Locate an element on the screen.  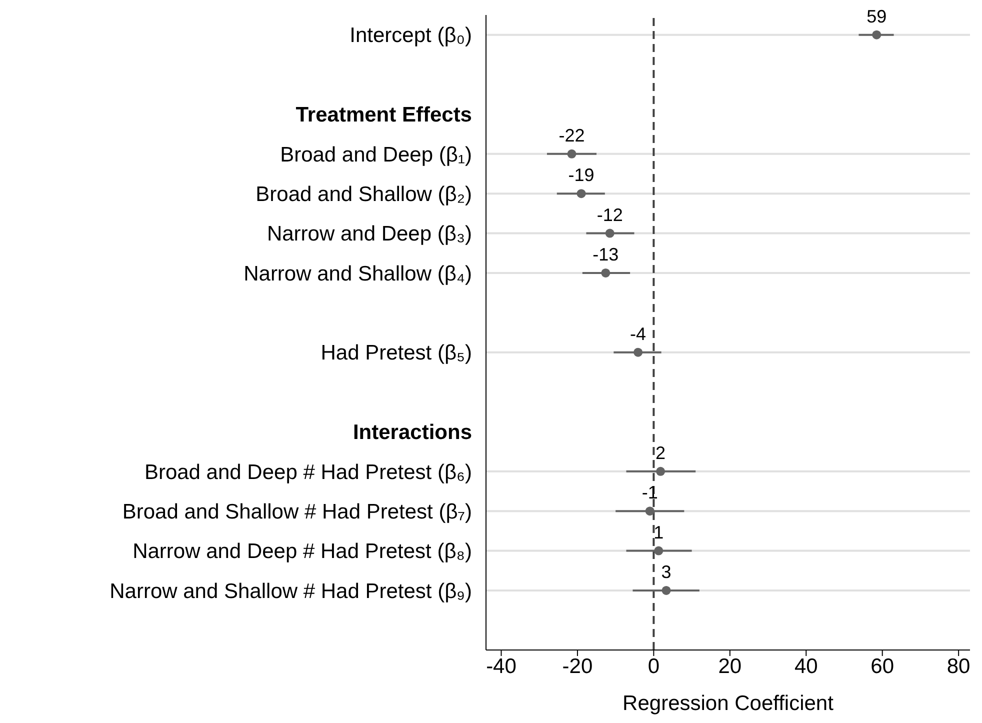
data-label: -13 is located at coordinates (605, 254).